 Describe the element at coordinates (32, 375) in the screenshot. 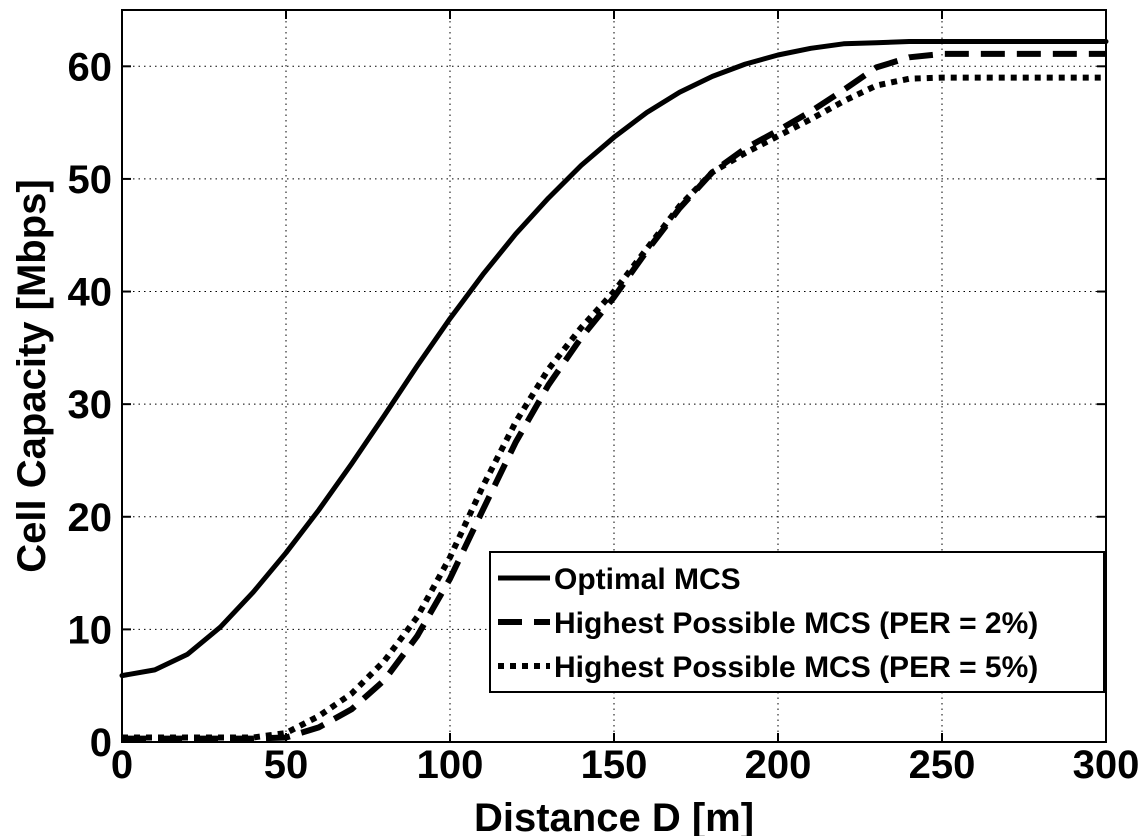

I see `y-axis-label: Cell Capacity [Mbps]` at that location.